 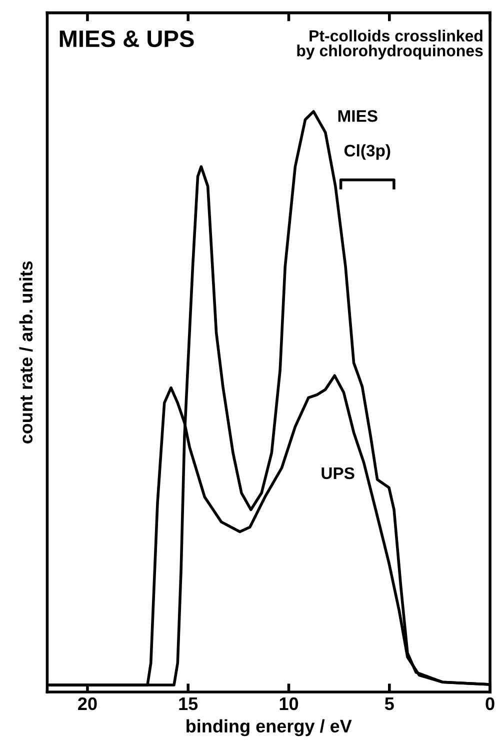 What do you see at coordinates (26, 352) in the screenshot?
I see `y-axis-title: count rate / arb. units` at bounding box center [26, 352].